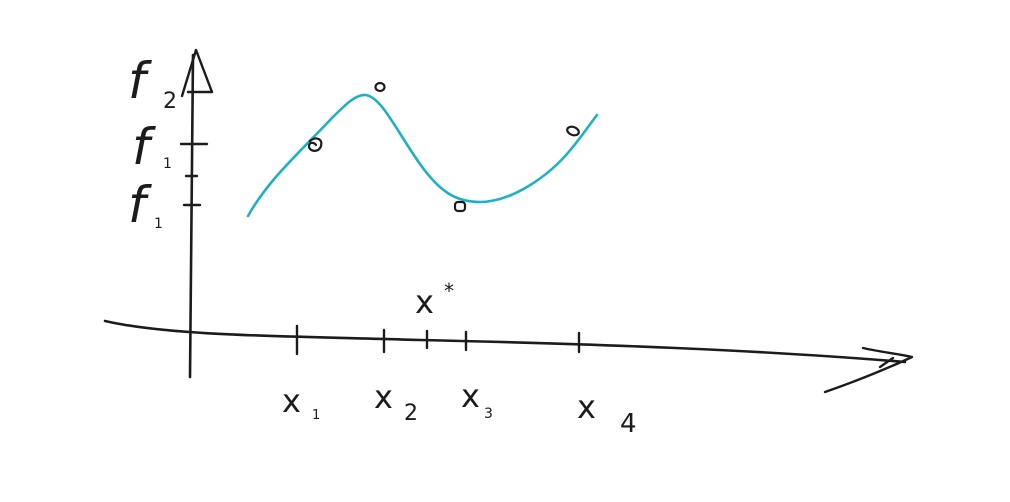 This screenshot has width=1010, height=502. What do you see at coordinates (396, 402) in the screenshot?
I see `x-tick-label-2: x x 2` at bounding box center [396, 402].